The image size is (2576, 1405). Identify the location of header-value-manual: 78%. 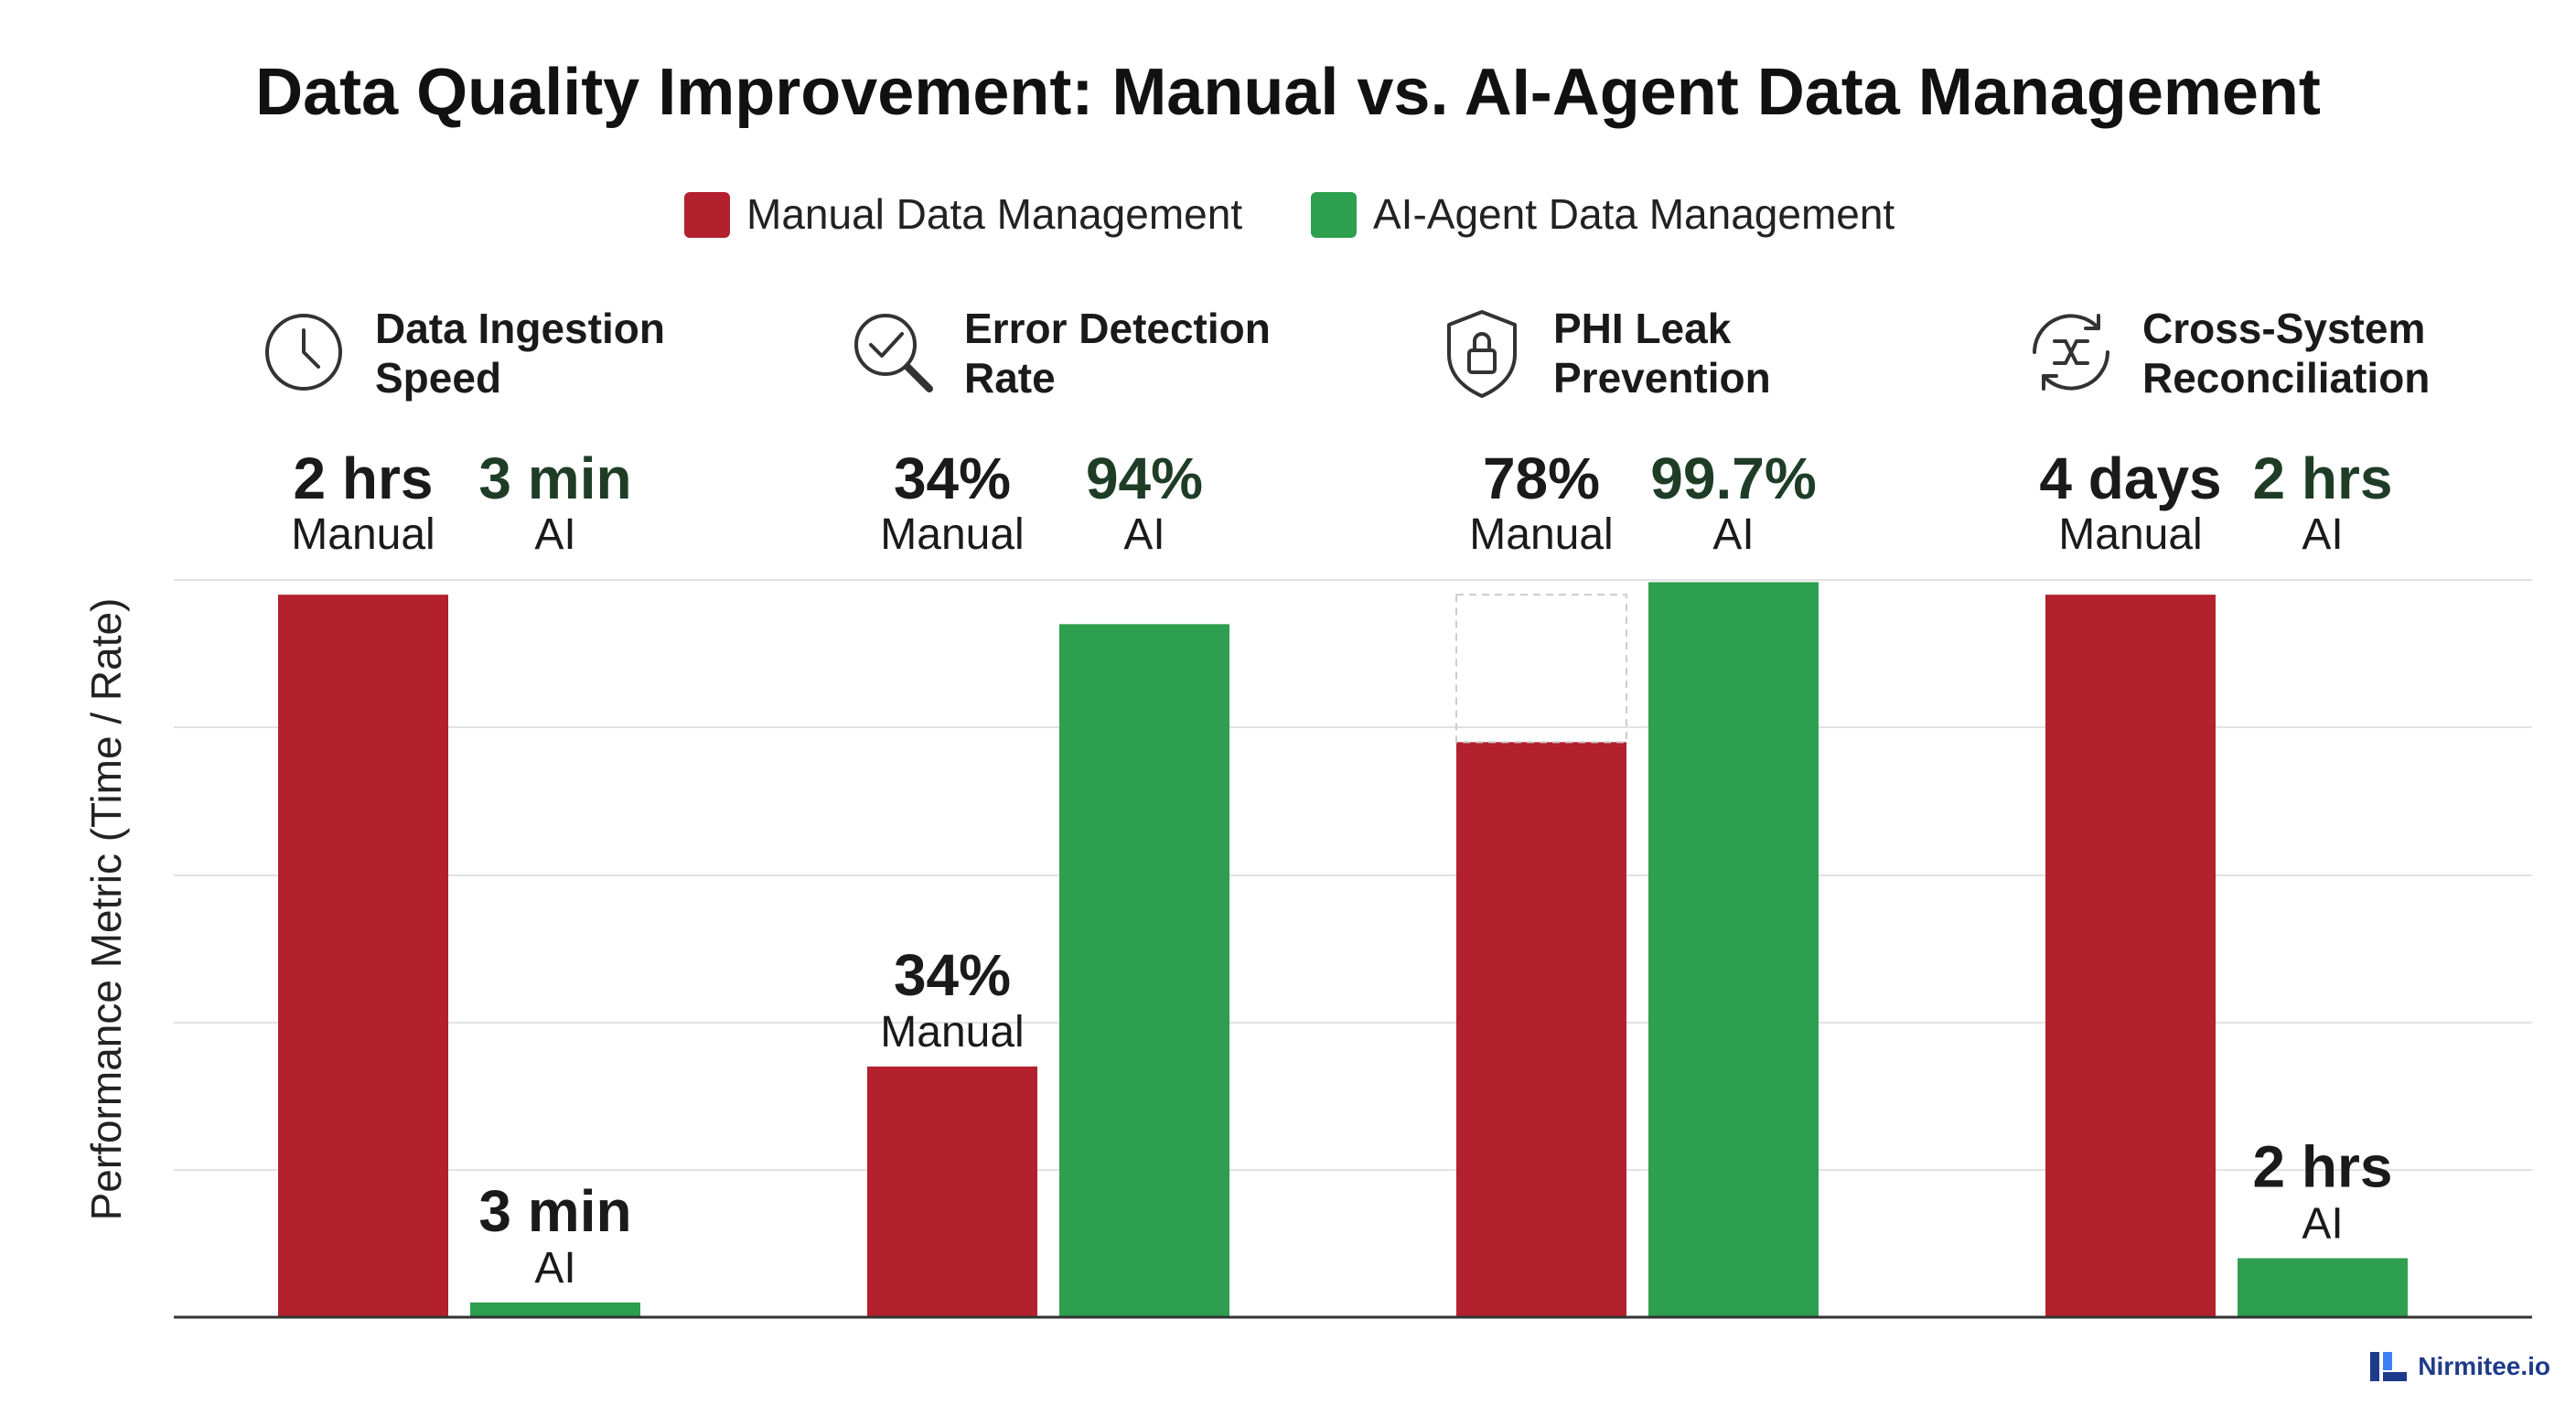
(1542, 478).